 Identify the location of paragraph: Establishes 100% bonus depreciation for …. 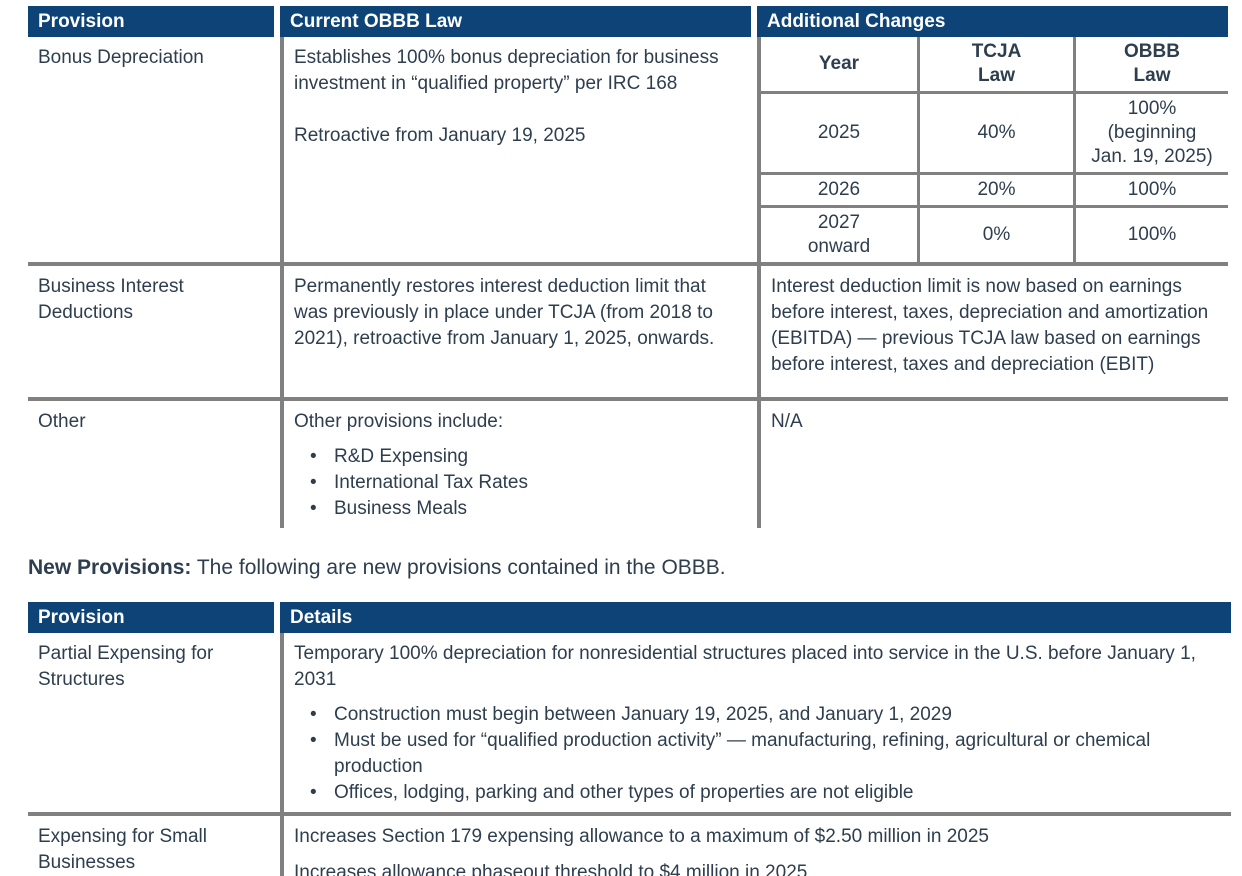
(506, 70).